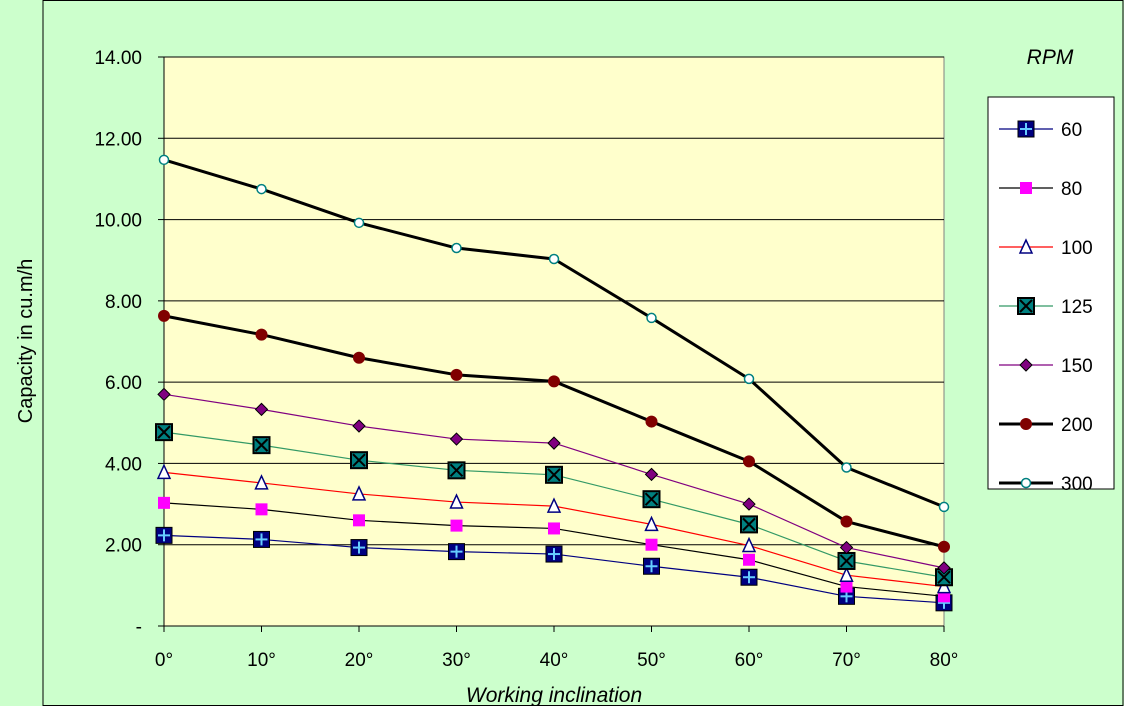 The height and width of the screenshot is (711, 1124). I want to click on x-axis-ticks: 0° 10° 20° 30° 40° 50° 60° 70° 80°, so click(556, 648).